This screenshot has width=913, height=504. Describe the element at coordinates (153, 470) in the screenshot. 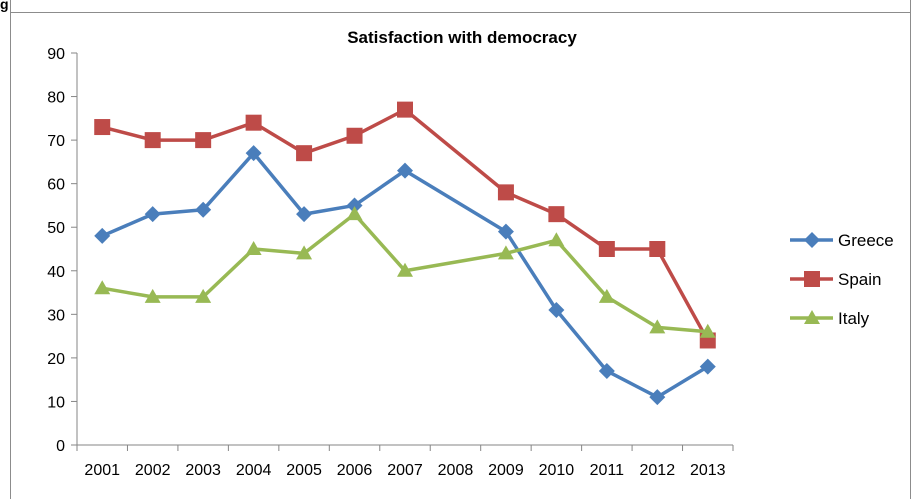

I see `x-tick-label: 2002` at that location.